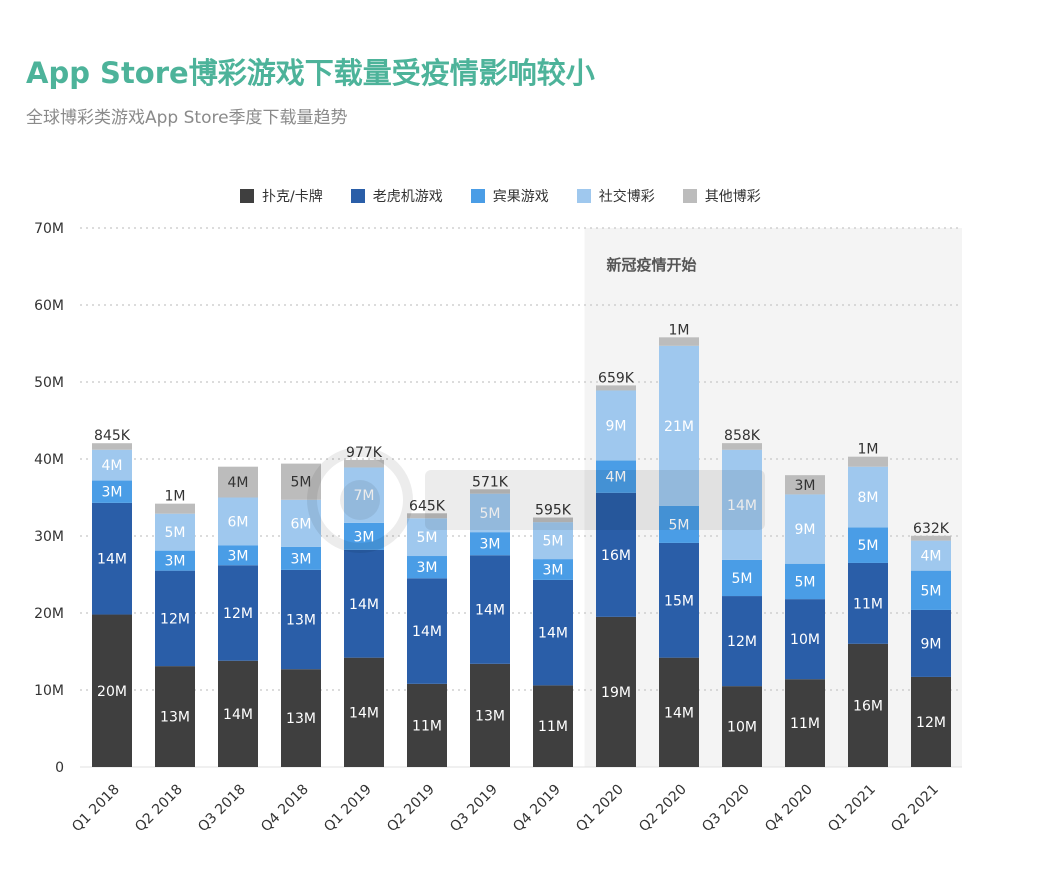 This screenshot has width=1043, height=880. What do you see at coordinates (537, 809) in the screenshot?
I see `x-tick-label: Q4 2019` at bounding box center [537, 809].